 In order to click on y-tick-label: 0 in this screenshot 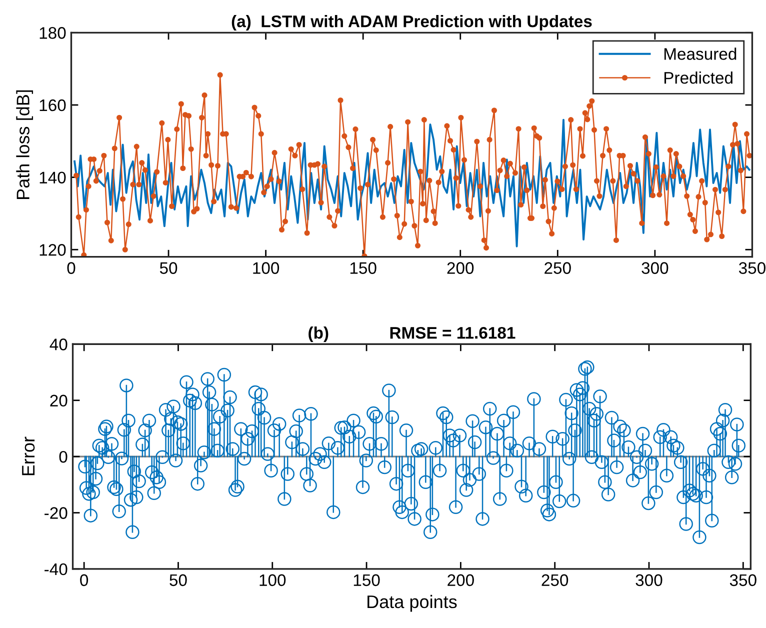, I will do `click(63, 456)`.